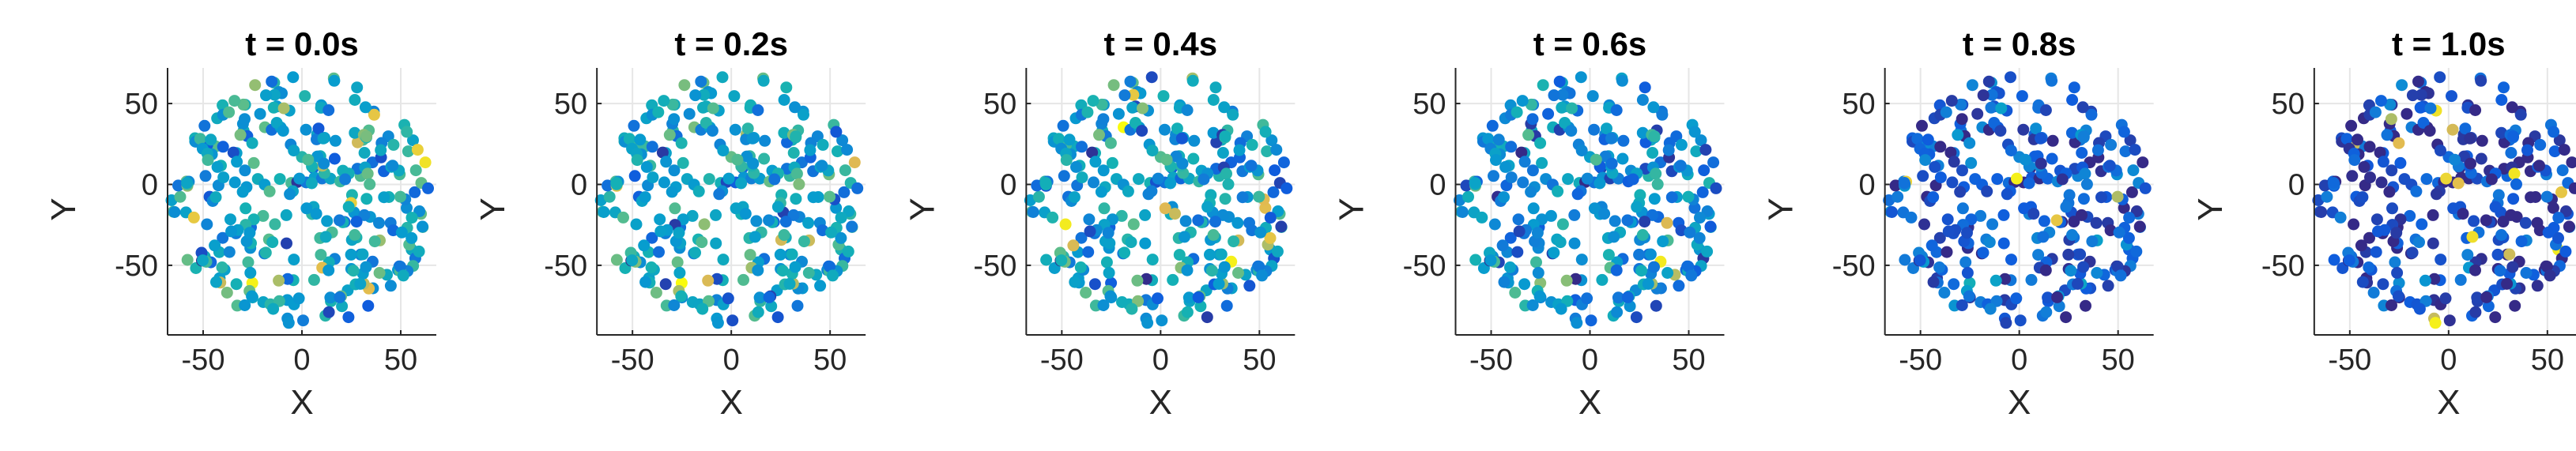  Describe the element at coordinates (1062, 361) in the screenshot. I see `x-tick-label: -50` at that location.